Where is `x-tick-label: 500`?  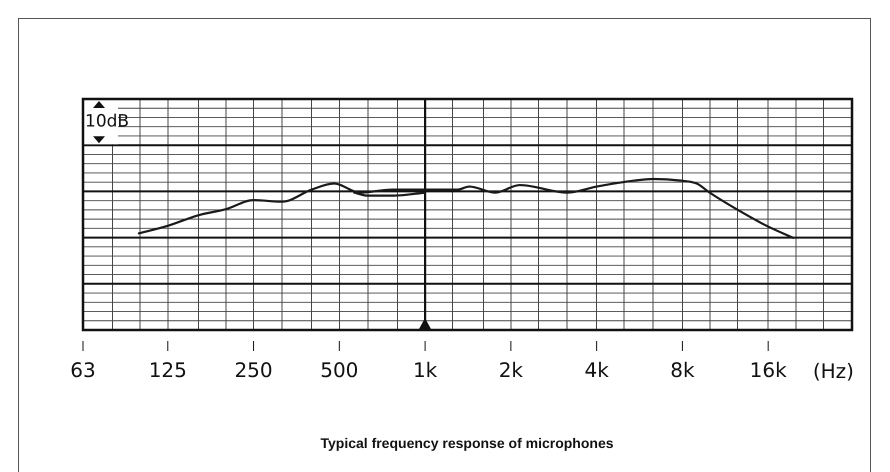 x-tick-label: 500 is located at coordinates (339, 370).